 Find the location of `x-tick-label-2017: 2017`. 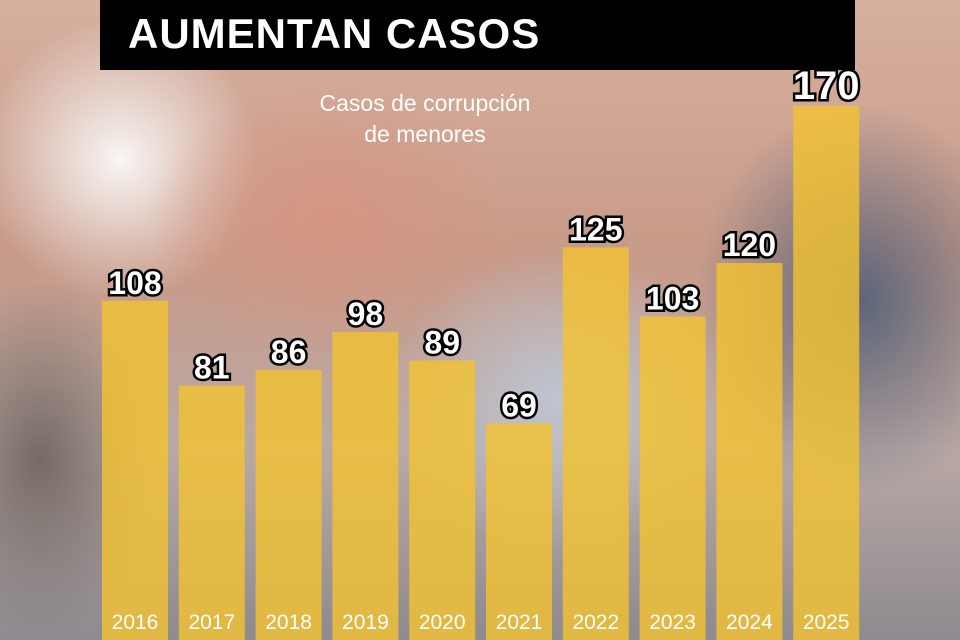

x-tick-label-2017: 2017 is located at coordinates (211, 622).